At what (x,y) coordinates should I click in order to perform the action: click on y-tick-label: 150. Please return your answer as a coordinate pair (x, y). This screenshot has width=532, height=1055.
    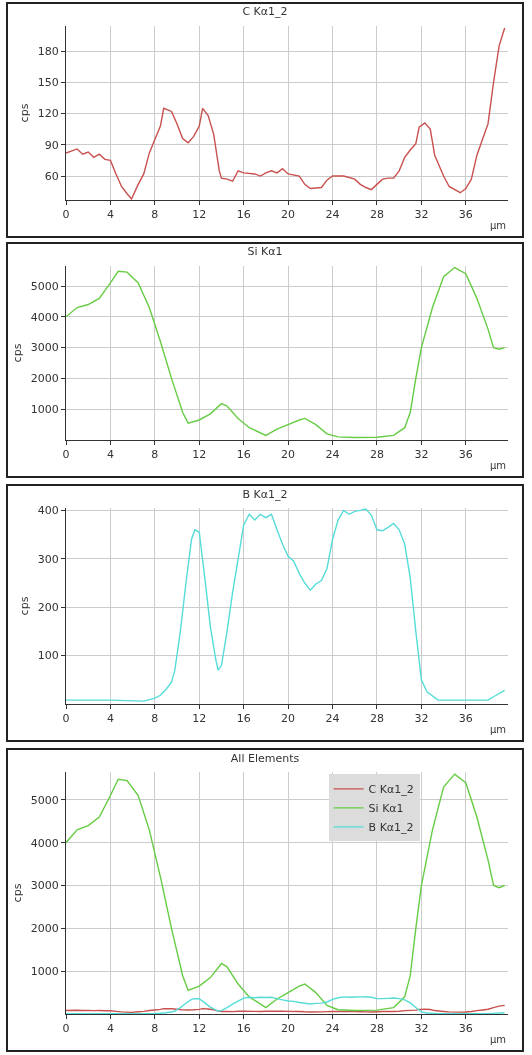
    Looking at the image, I should click on (48, 83).